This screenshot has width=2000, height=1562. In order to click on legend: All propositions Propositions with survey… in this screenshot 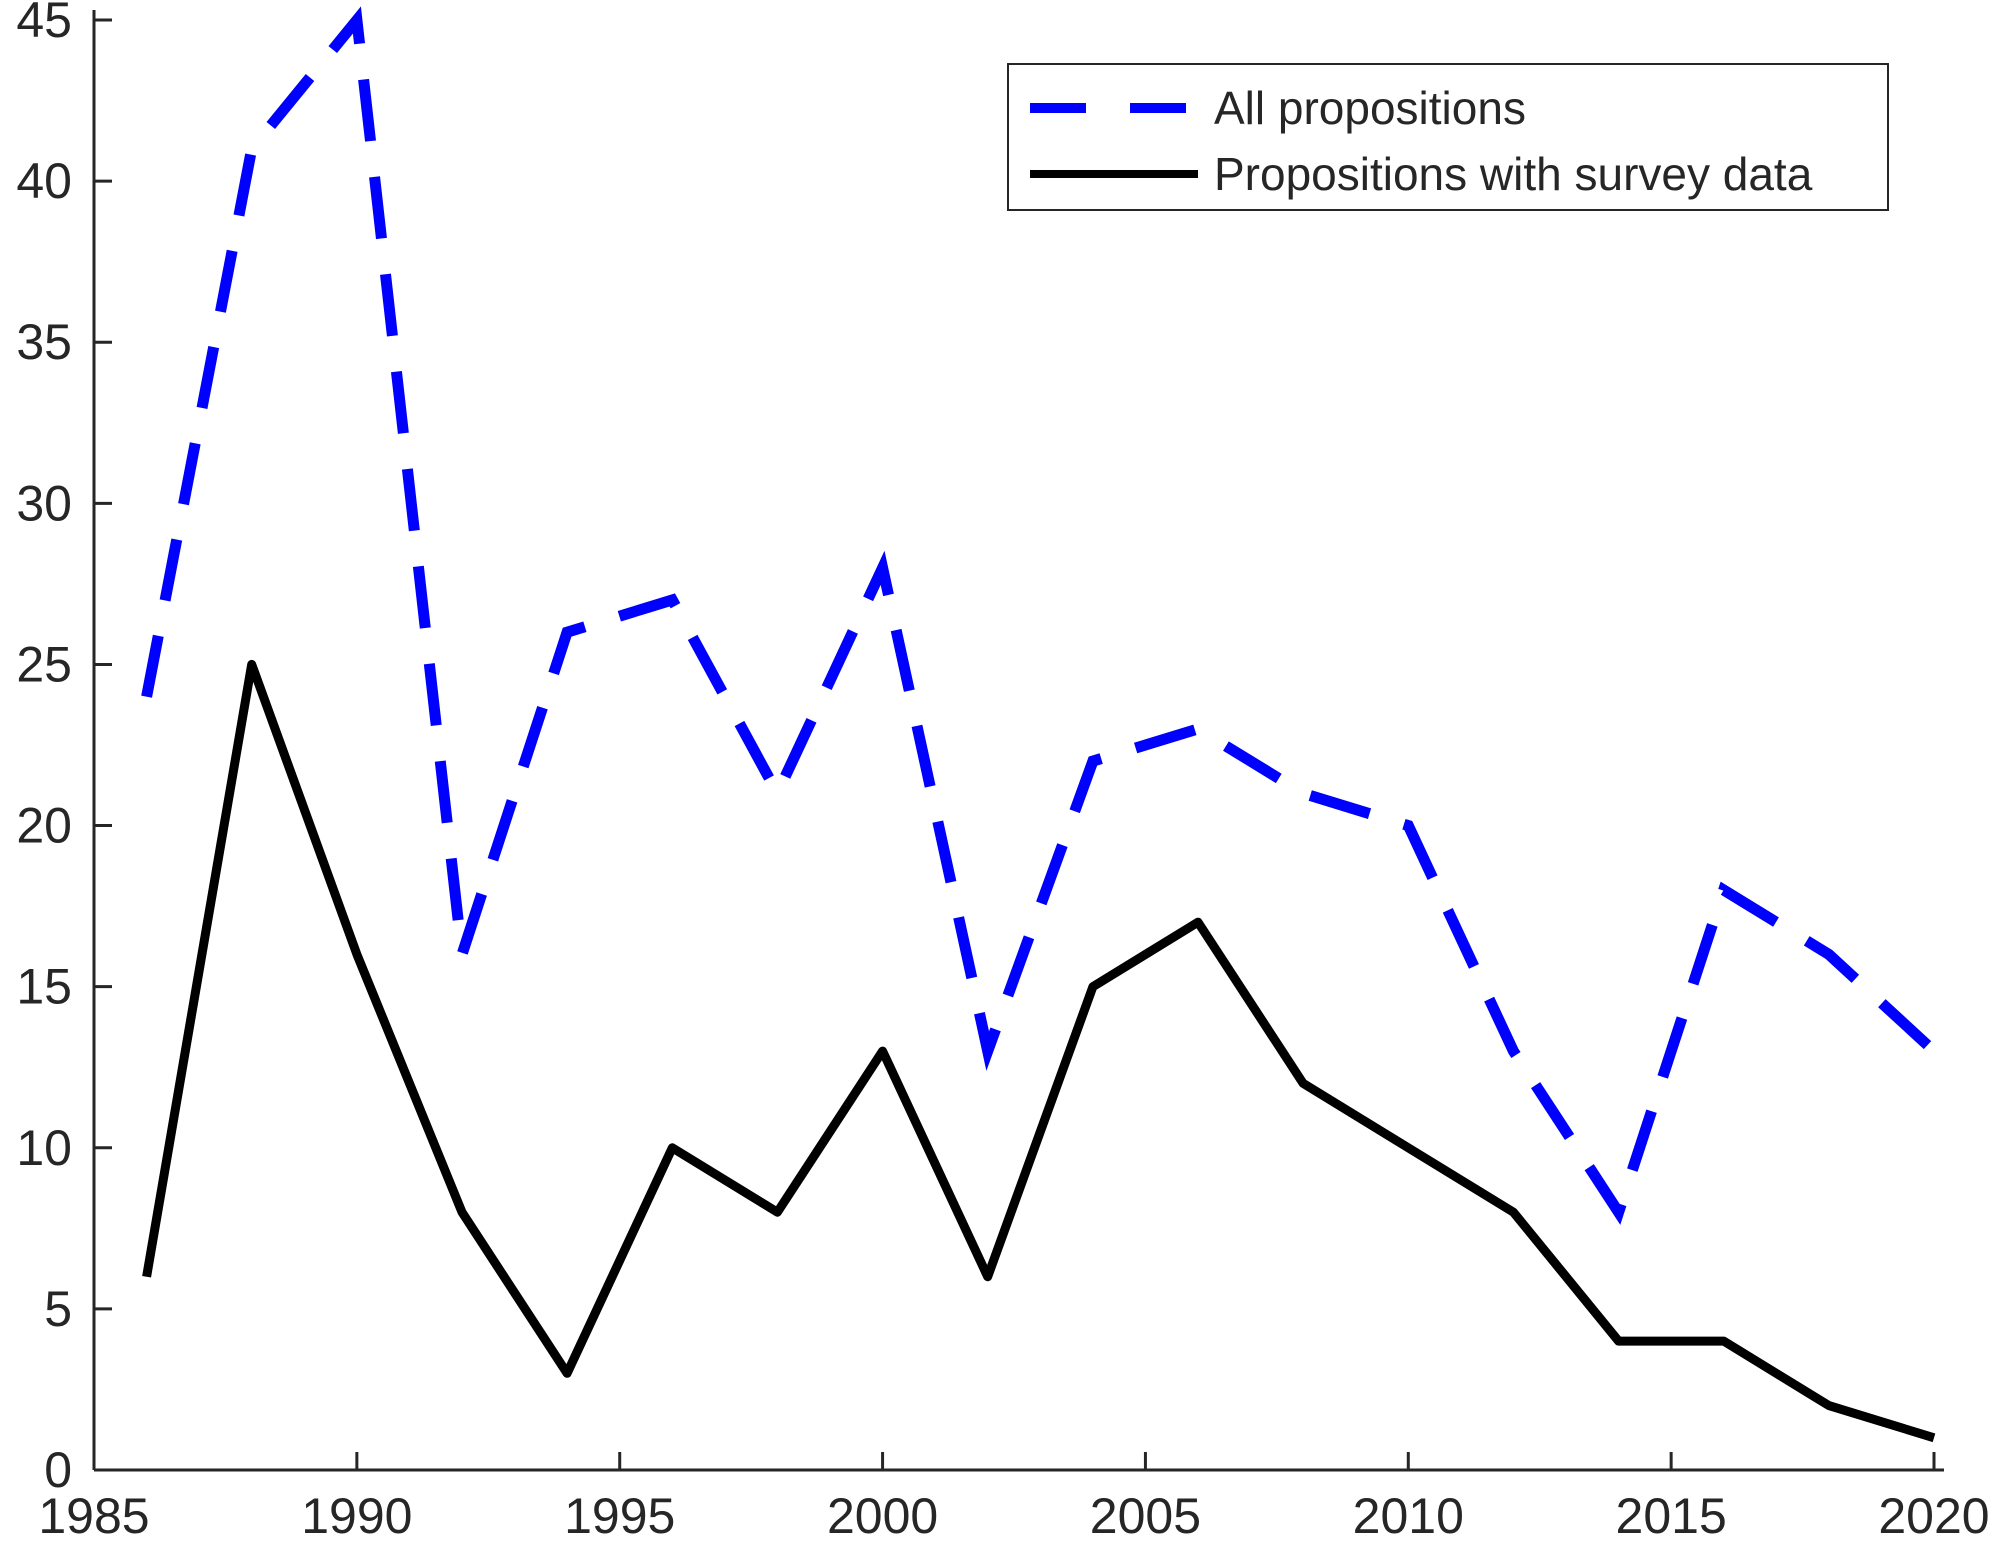, I will do `click(1448, 137)`.